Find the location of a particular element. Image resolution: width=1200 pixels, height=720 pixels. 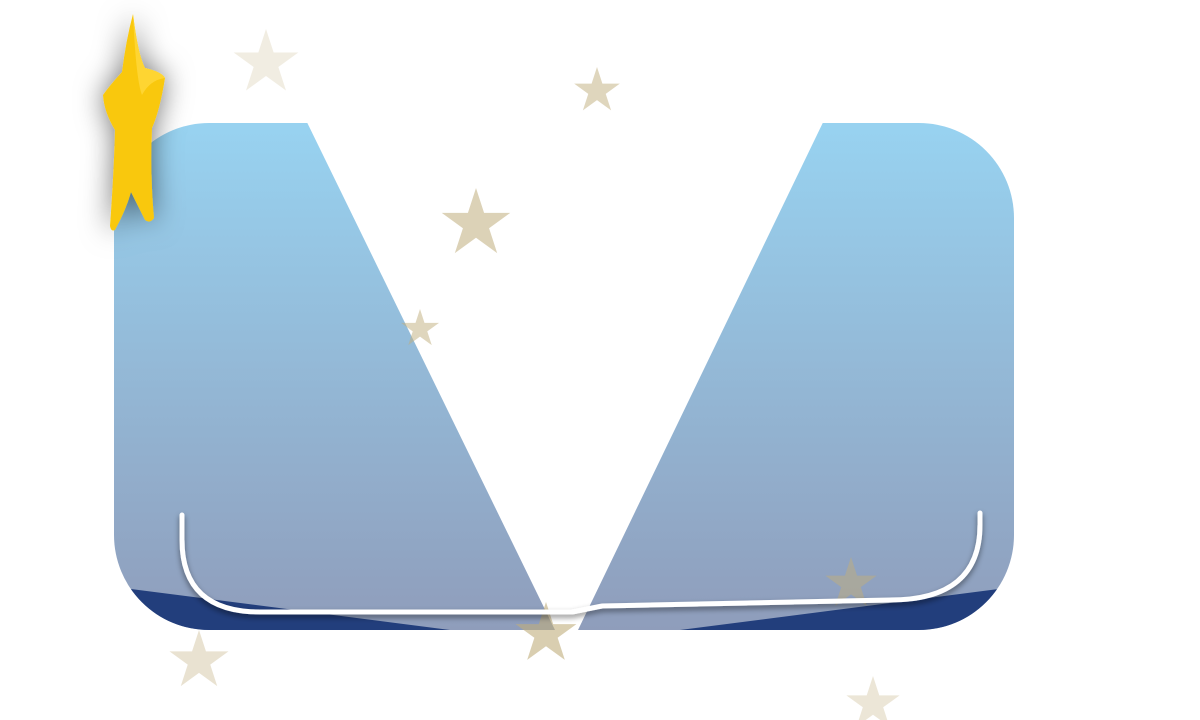

frame-line-right is located at coordinates (776, 562).